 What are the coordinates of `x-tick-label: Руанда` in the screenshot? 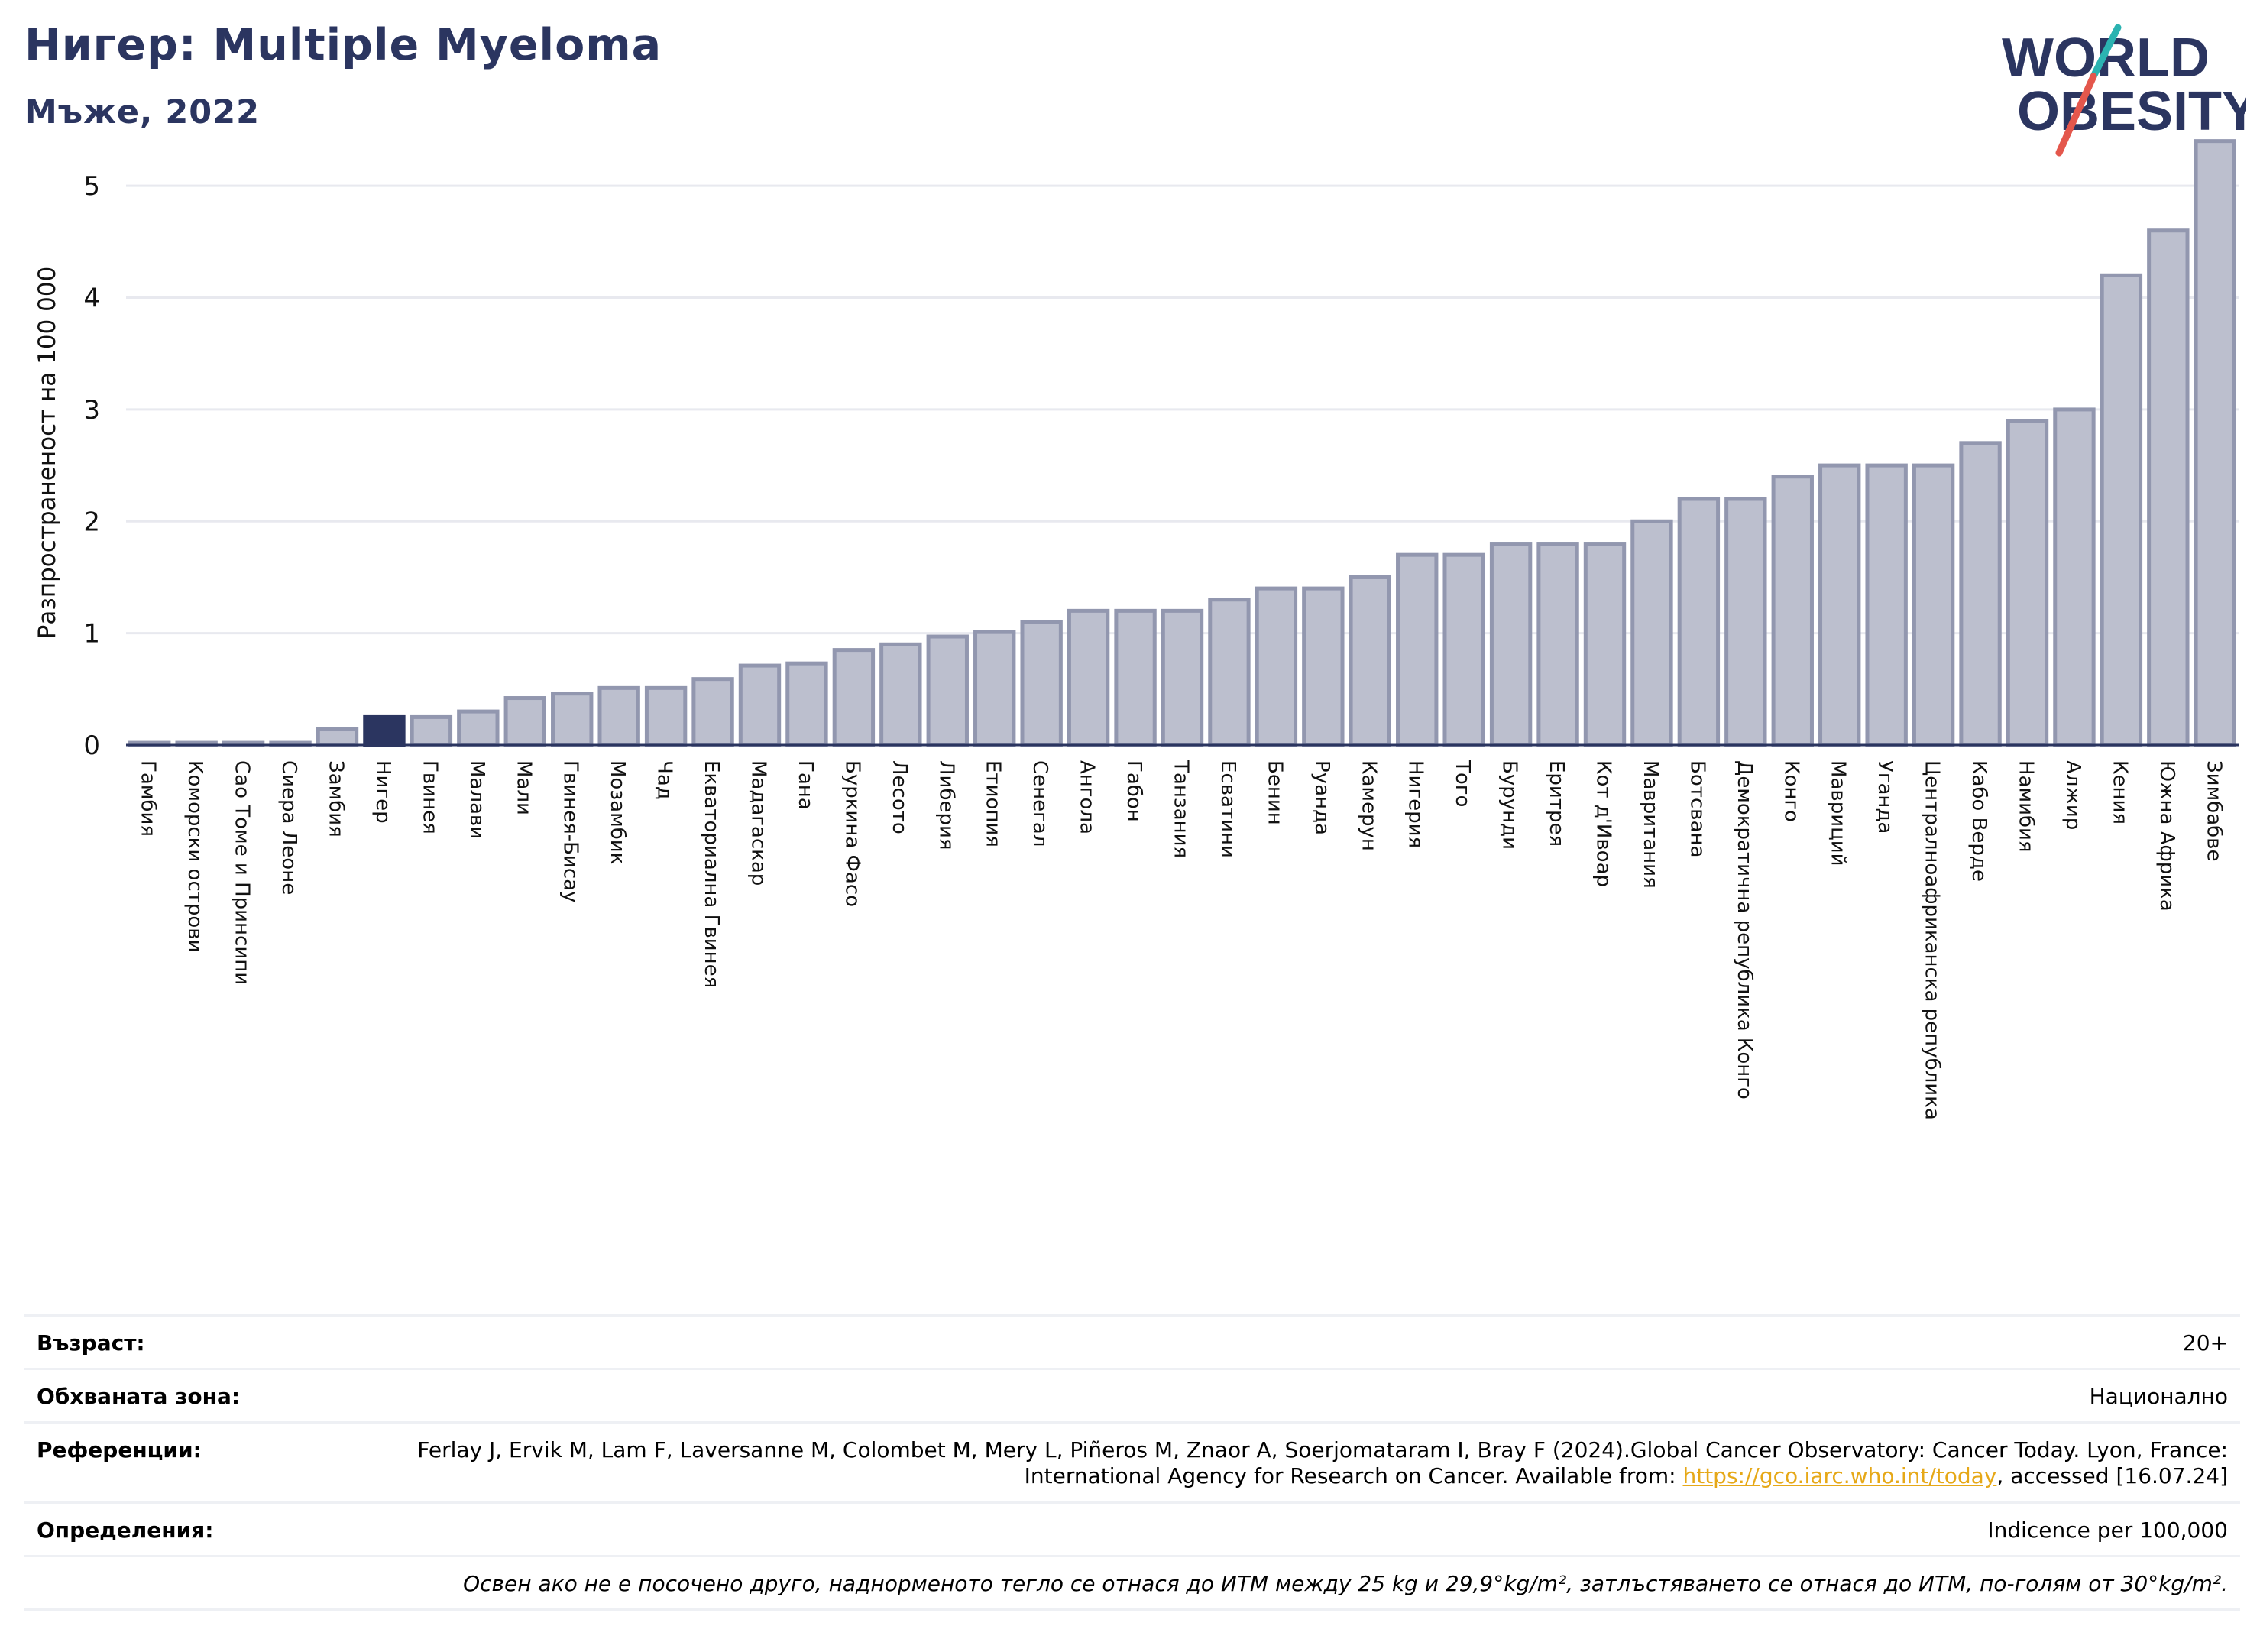 It's located at (1321, 797).